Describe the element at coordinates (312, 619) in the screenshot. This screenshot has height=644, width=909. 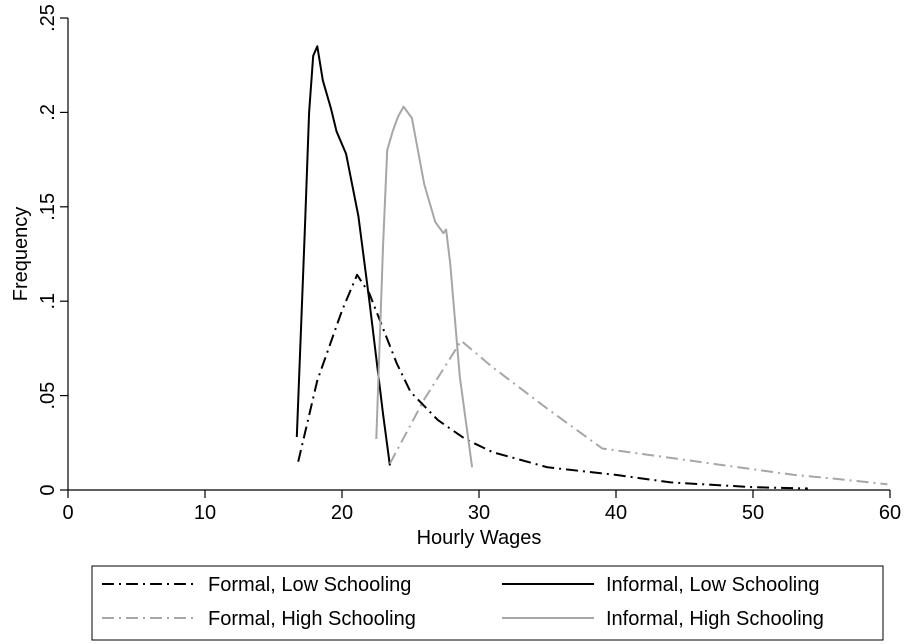
I see `legend-label-3: Formal, High Schooling` at that location.